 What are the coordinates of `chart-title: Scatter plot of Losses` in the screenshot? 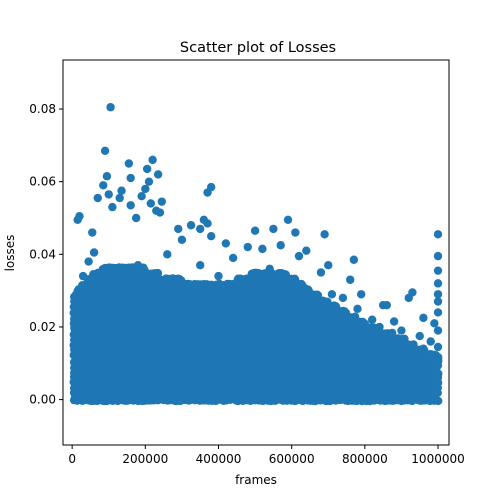 It's located at (258, 48).